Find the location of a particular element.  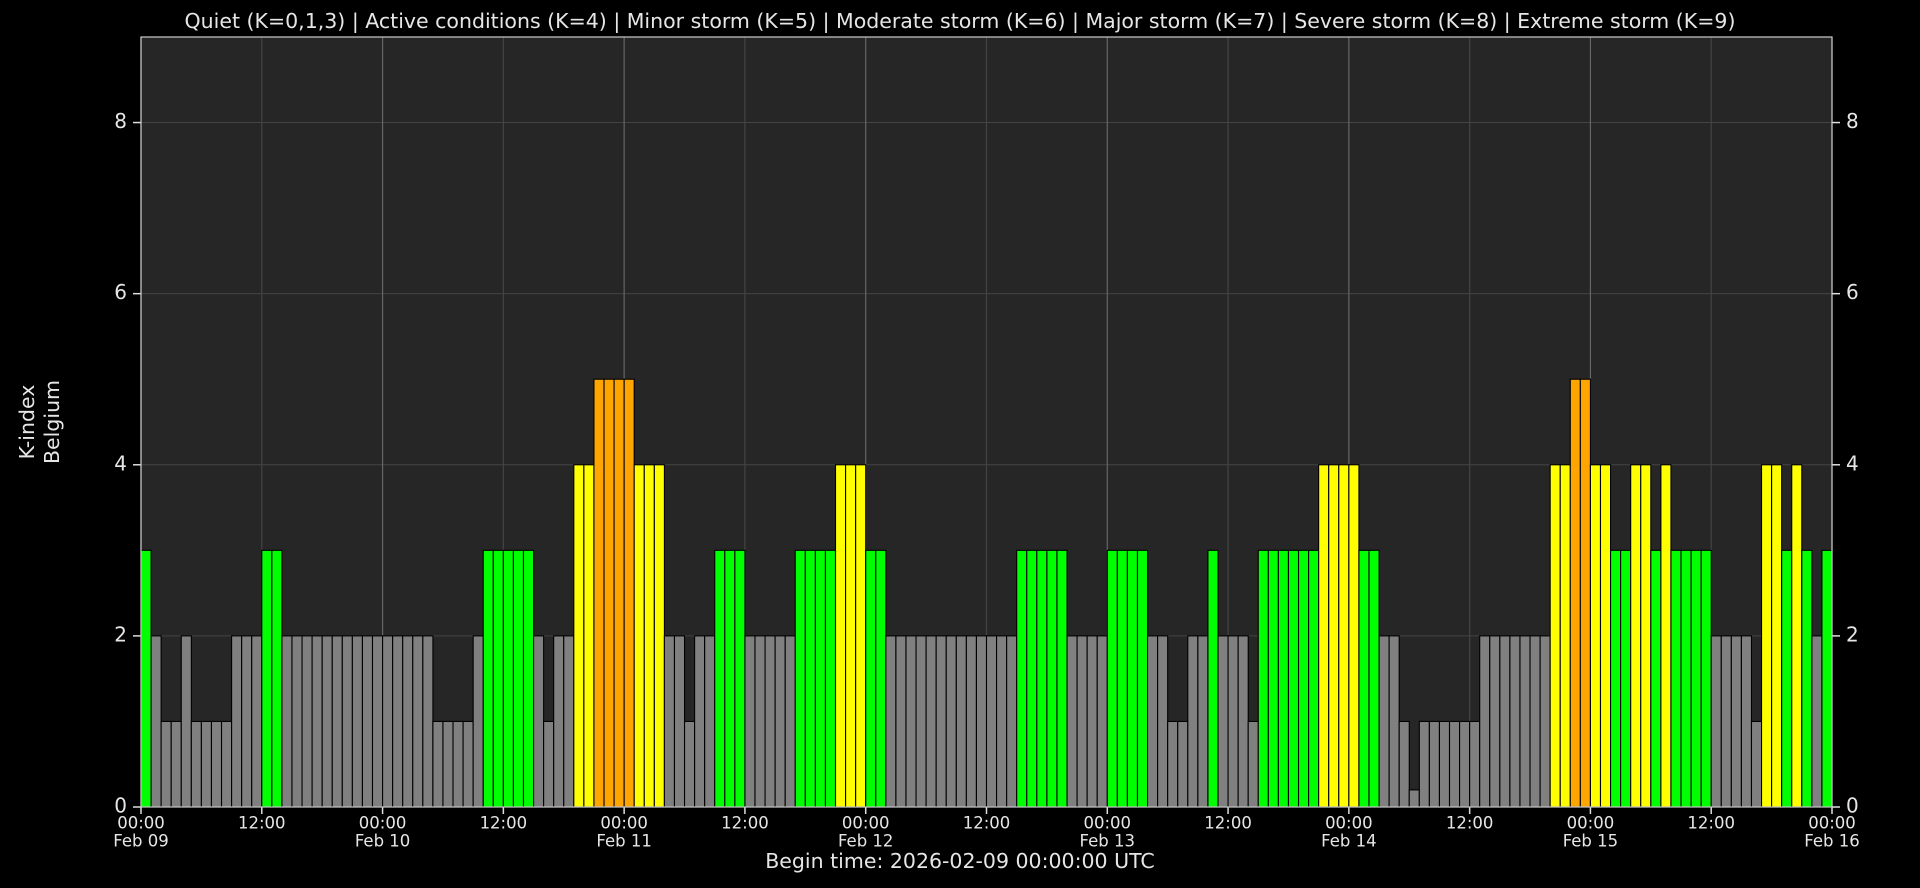

y-tick-label: 8 is located at coordinates (120, 121).